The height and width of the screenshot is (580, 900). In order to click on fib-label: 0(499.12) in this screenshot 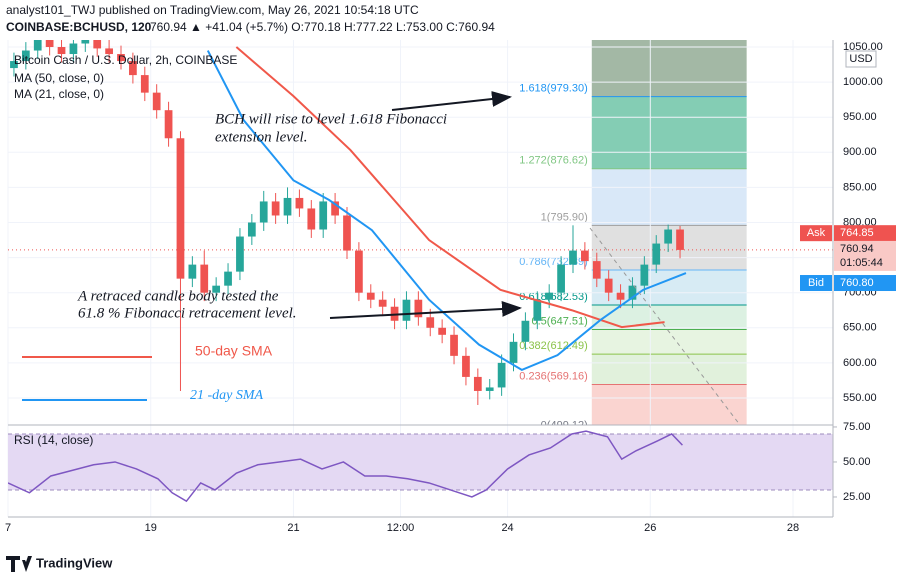, I will do `click(564, 426)`.